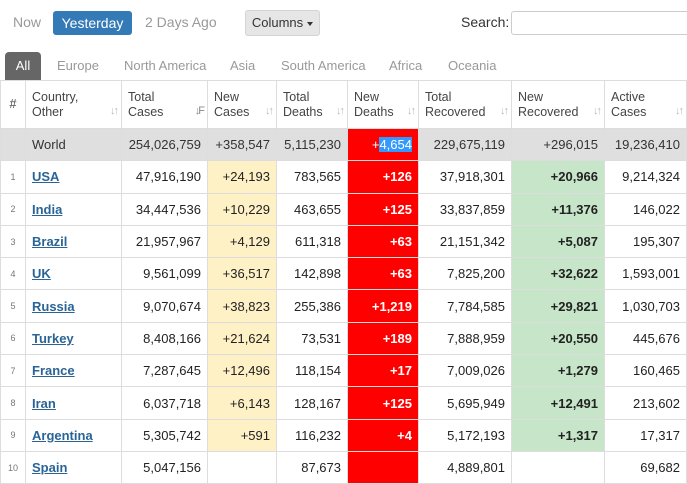  I want to click on tab-oceania: Oceania, so click(472, 65).